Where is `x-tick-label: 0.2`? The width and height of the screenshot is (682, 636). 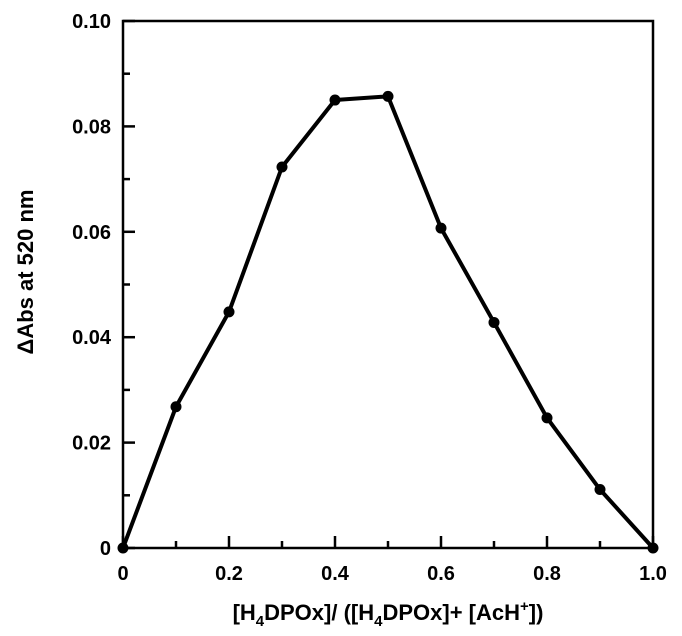
x-tick-label: 0.2 is located at coordinates (229, 574).